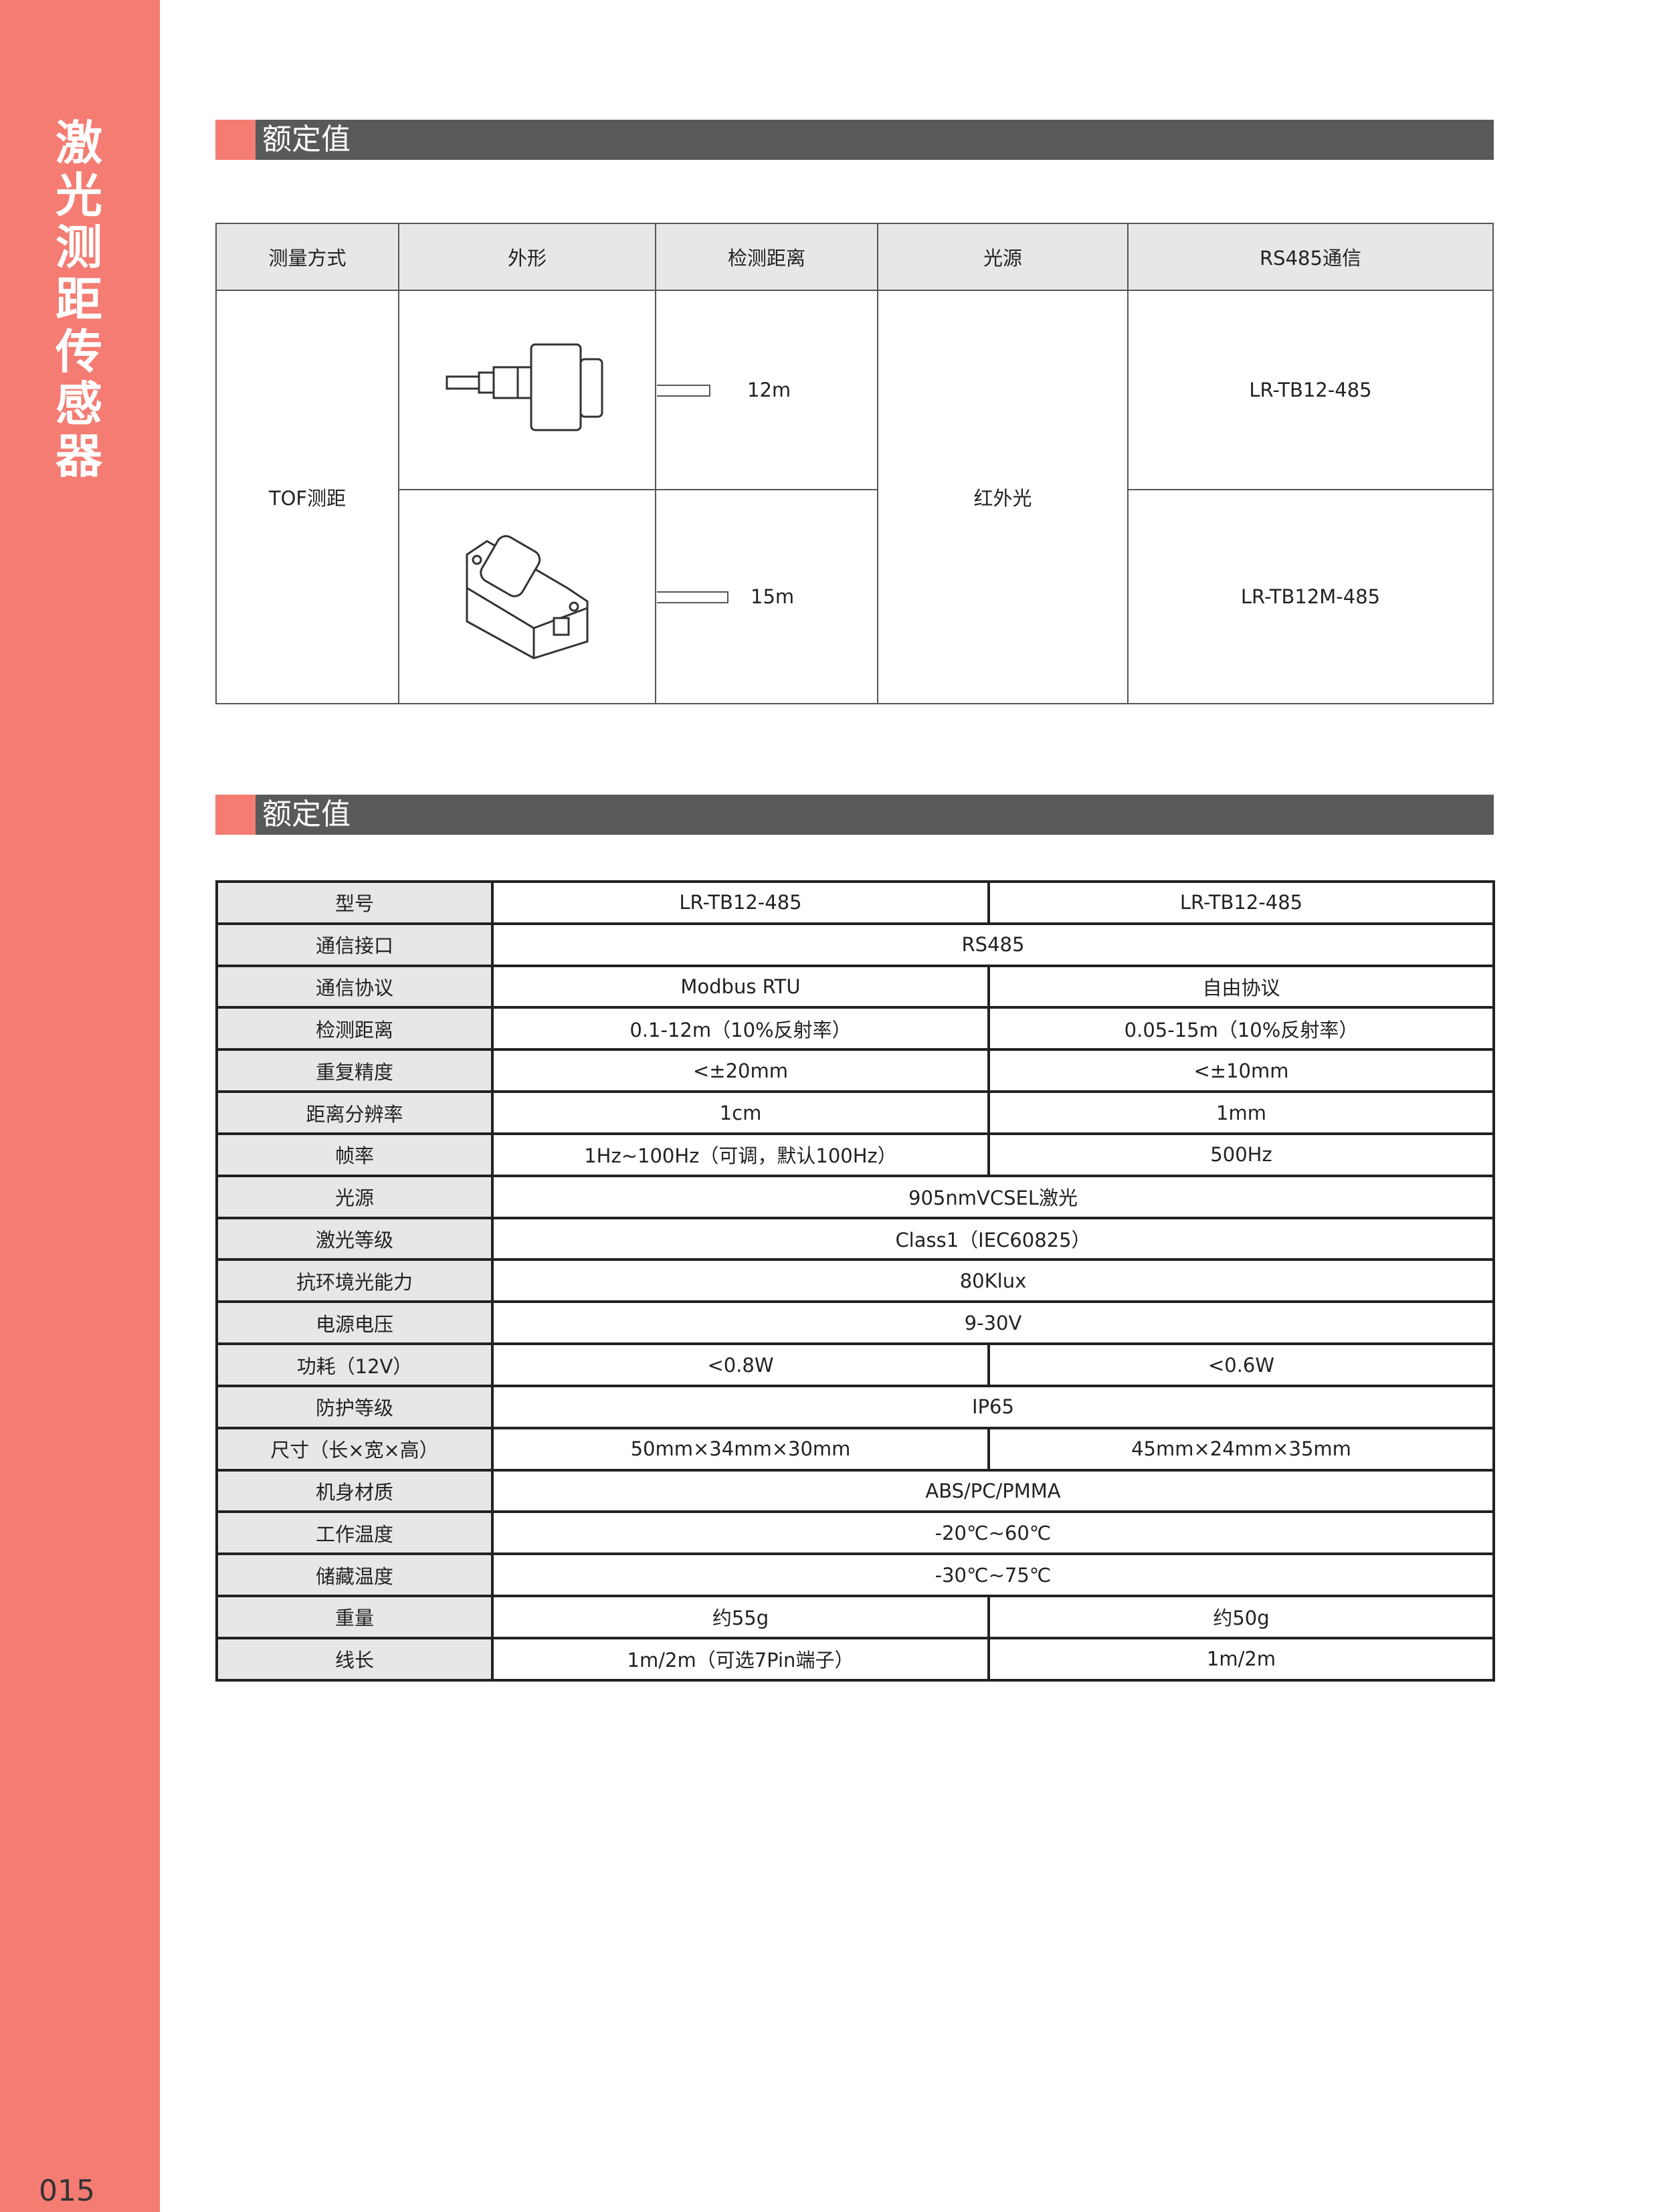  Describe the element at coordinates (354, 1071) in the screenshot. I see `spec-label: 重复精度` at that location.